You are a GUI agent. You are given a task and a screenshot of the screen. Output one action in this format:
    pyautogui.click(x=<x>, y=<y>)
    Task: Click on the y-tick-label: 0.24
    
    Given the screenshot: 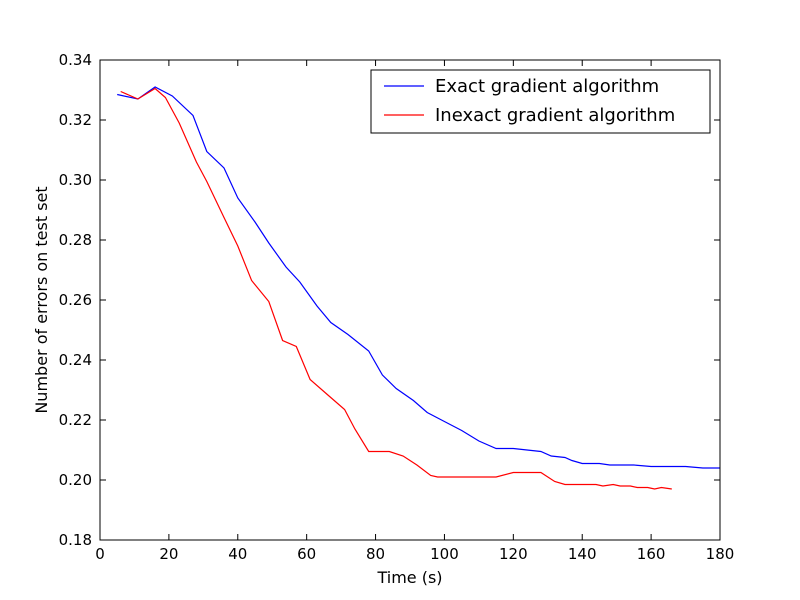 What is the action you would take?
    pyautogui.click(x=75, y=360)
    